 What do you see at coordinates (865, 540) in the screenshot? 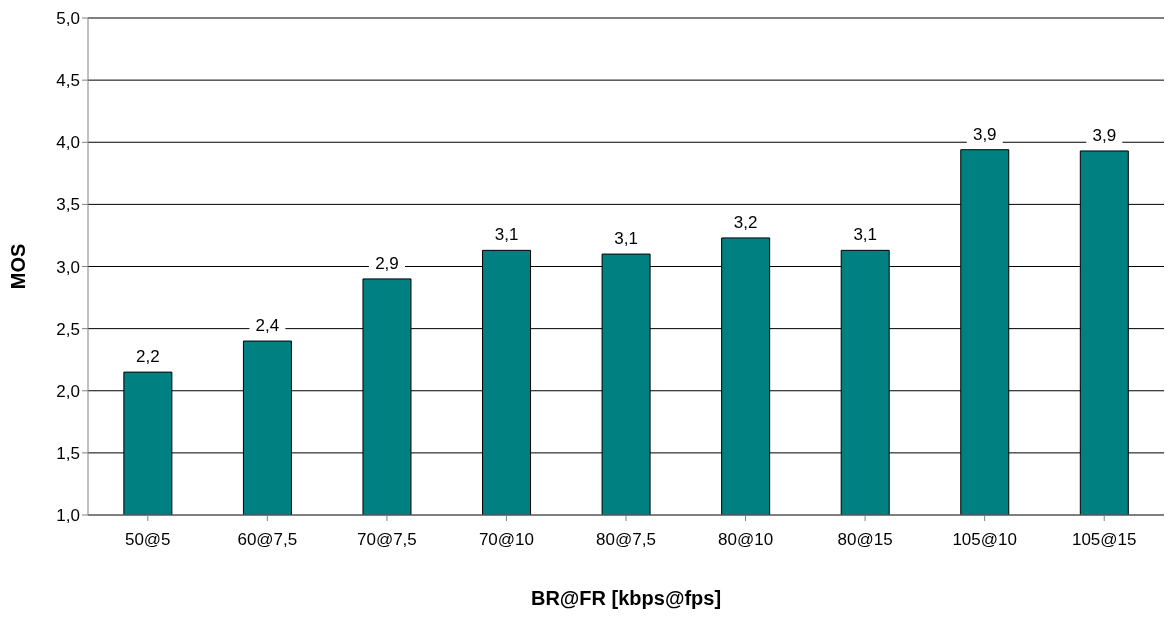
I see `x-tick-label: 80@15` at bounding box center [865, 540].